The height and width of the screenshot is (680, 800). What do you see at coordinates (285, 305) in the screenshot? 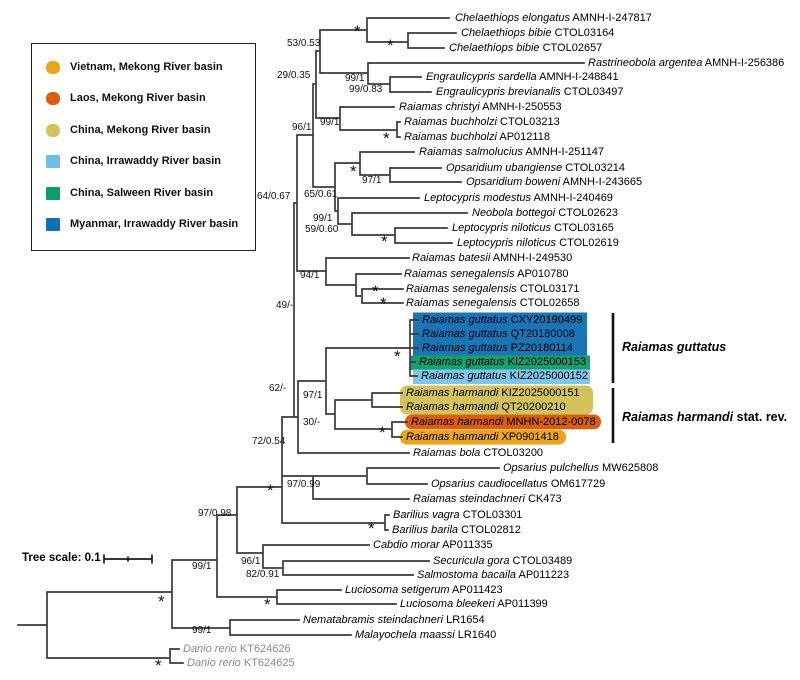
I see `support-value: 49/-` at bounding box center [285, 305].